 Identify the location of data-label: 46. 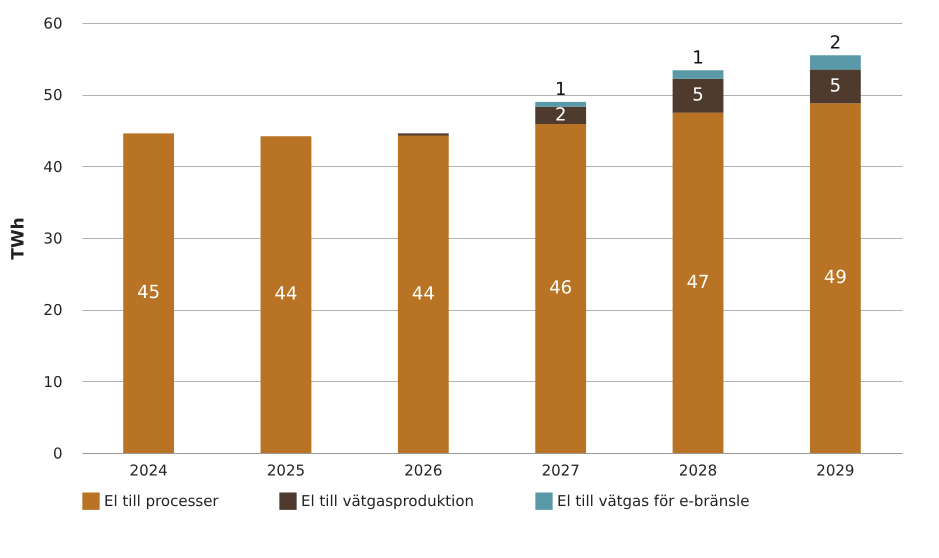
(560, 288).